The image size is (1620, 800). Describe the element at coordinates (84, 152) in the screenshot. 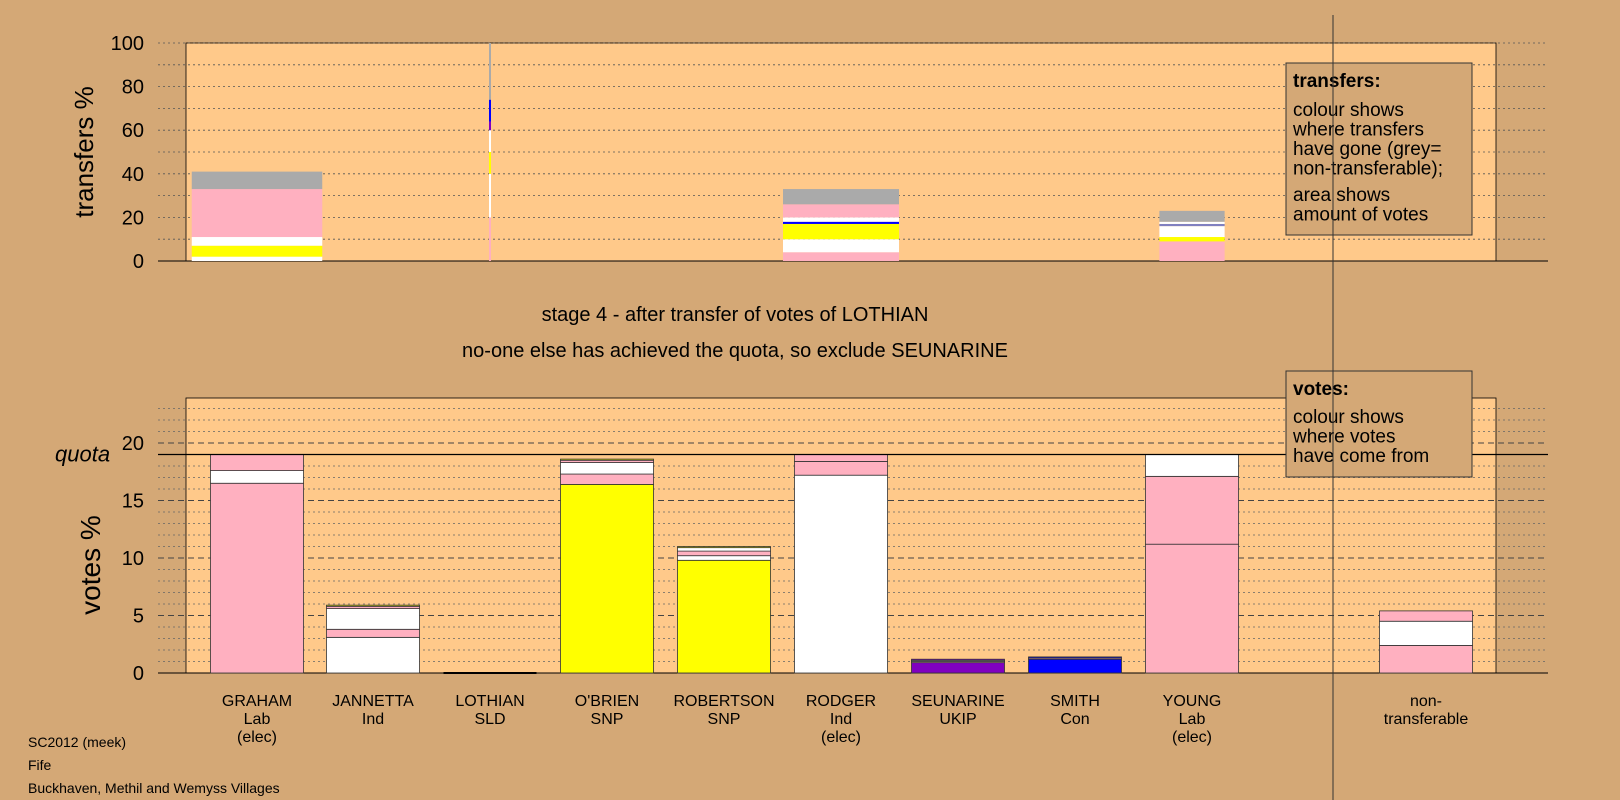

I see `transfers-y-axis-label: transfers %` at that location.